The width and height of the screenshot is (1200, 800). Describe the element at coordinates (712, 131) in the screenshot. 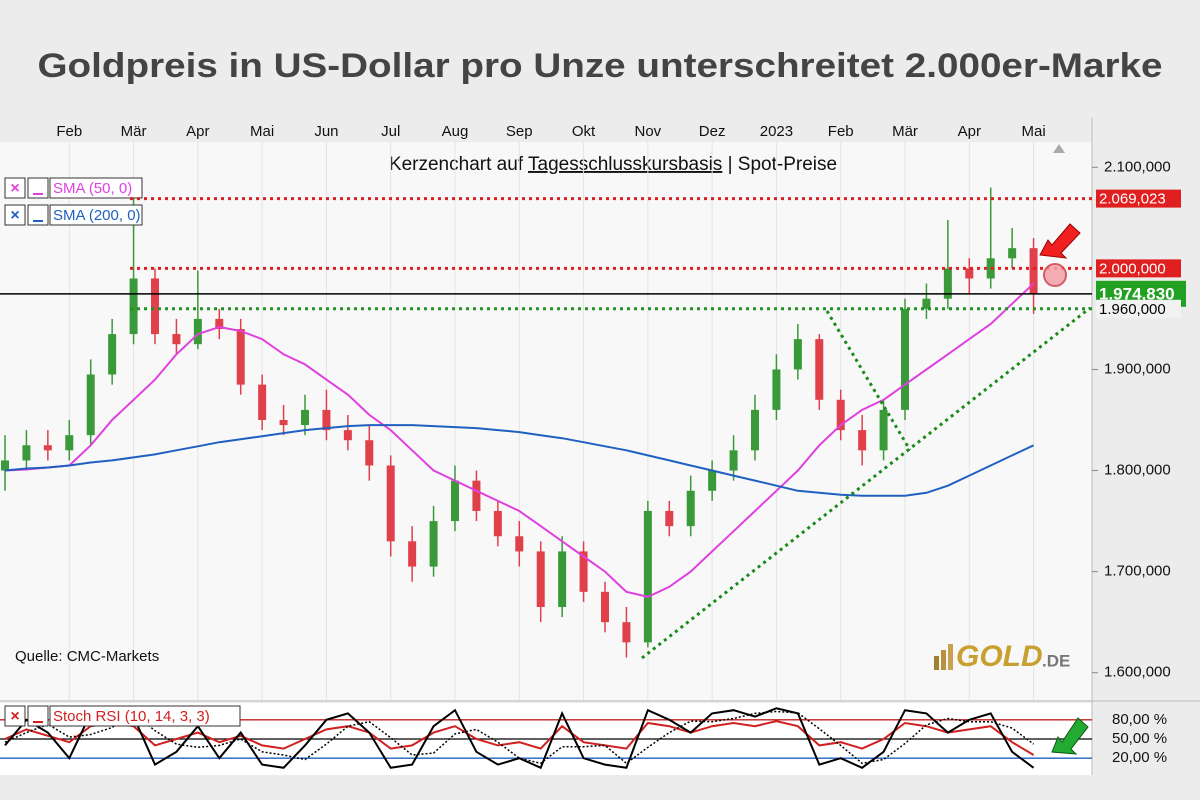

I see `x-tick-label: Dez` at that location.